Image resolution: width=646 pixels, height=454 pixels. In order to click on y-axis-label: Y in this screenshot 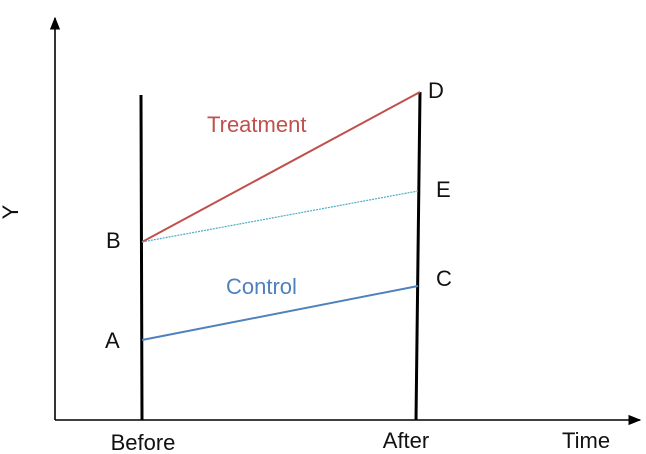, I will do `click(11, 211)`.